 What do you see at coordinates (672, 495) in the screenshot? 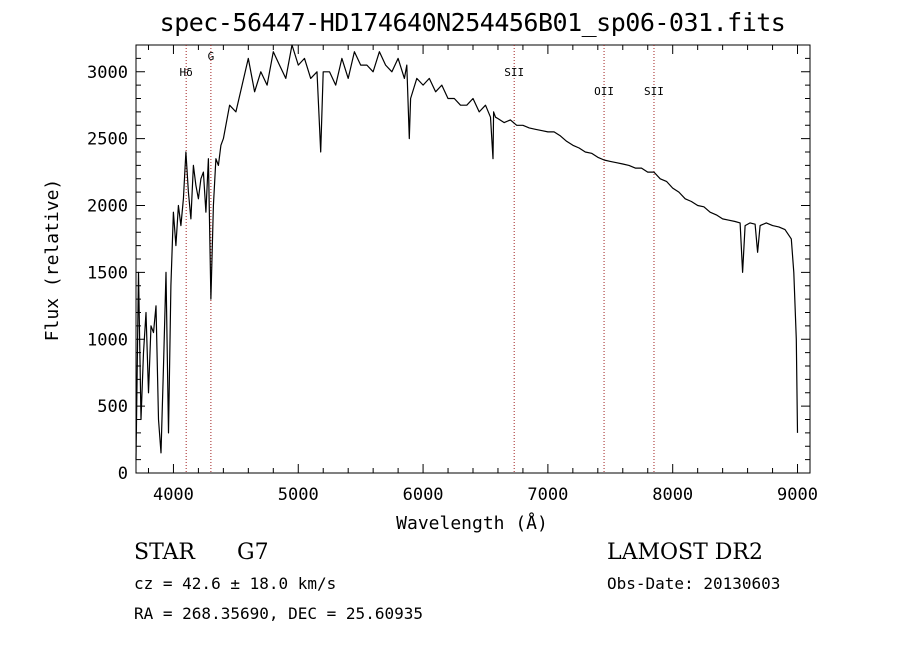
I see `x-tick-label: 8000` at bounding box center [672, 495].